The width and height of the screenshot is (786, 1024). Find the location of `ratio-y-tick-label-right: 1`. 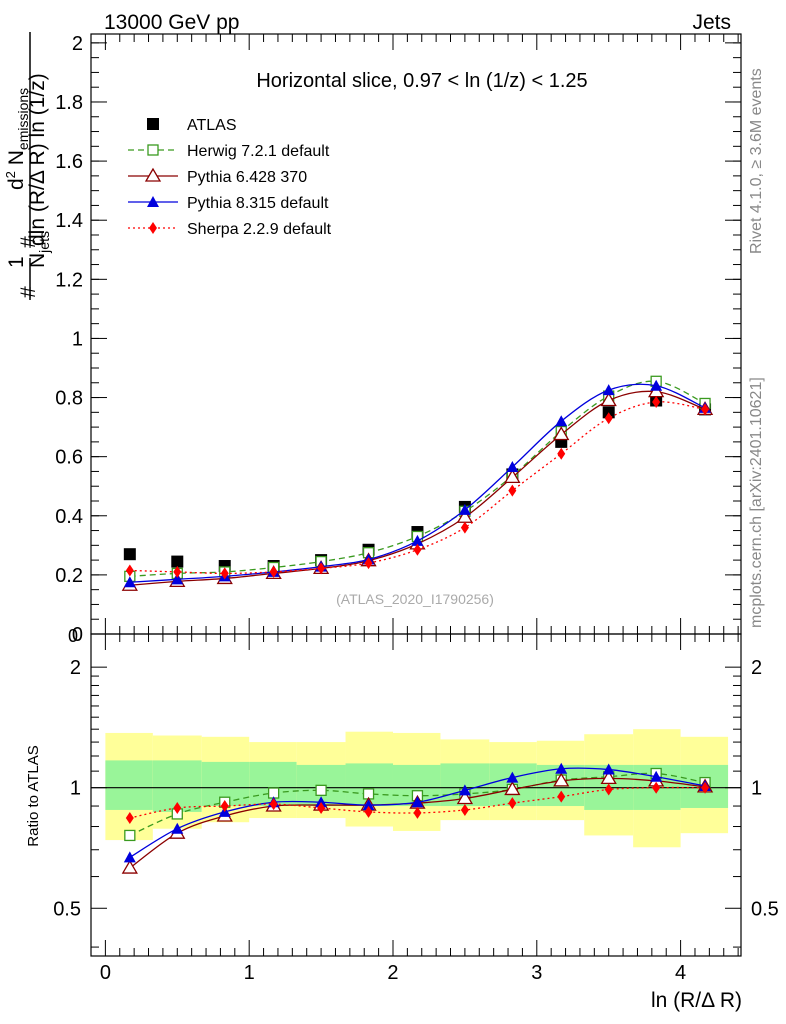

ratio-y-tick-label-right: 1 is located at coordinates (756, 789).